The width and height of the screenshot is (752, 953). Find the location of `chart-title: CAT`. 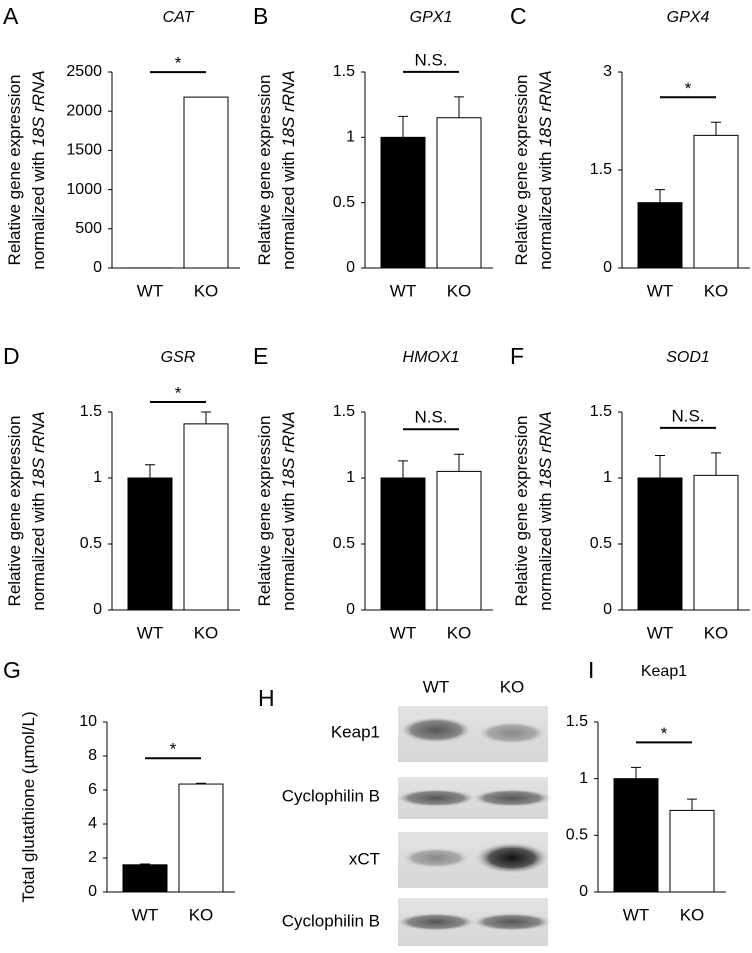

chart-title: CAT is located at coordinates (179, 17).